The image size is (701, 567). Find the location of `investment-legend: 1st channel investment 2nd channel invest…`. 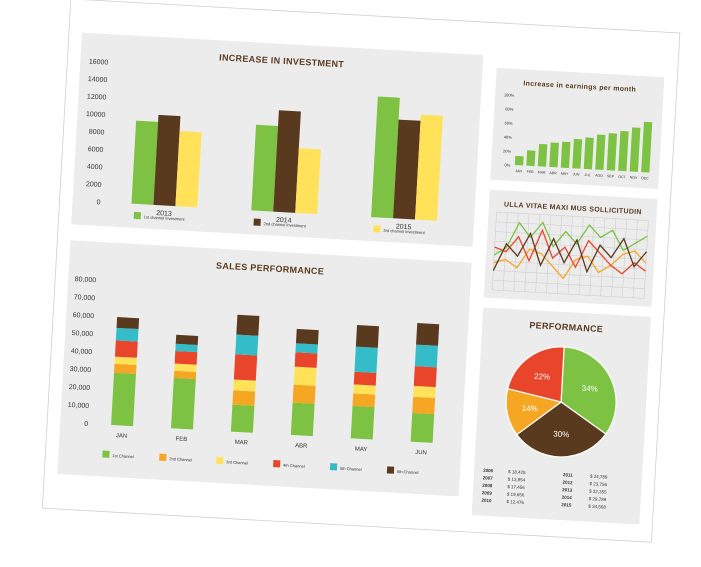

investment-legend: 1st channel investment 2nd channel invest… is located at coordinates (279, 223).